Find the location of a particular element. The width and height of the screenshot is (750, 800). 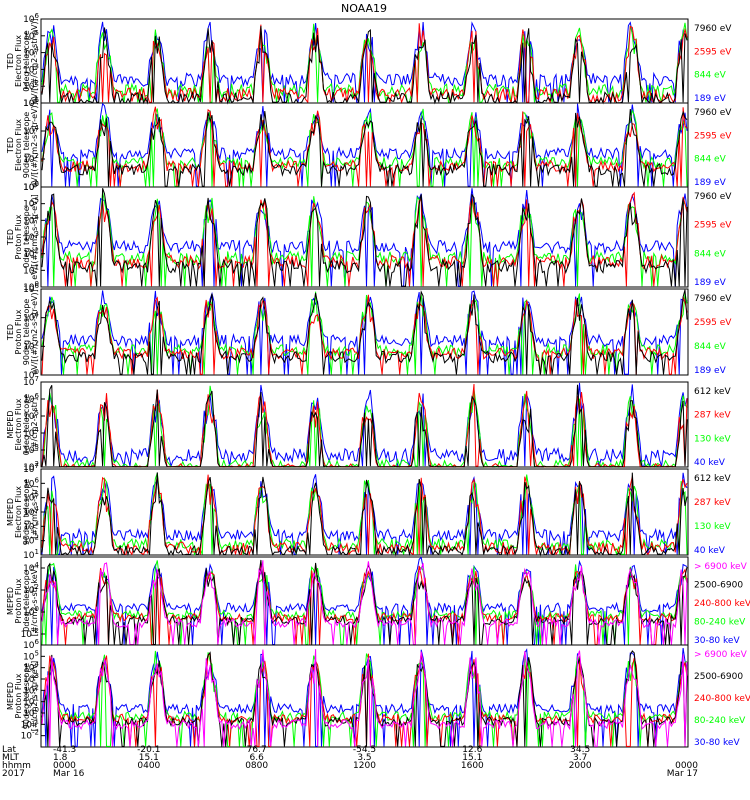

trace-612-kev is located at coordinates (364, 426).